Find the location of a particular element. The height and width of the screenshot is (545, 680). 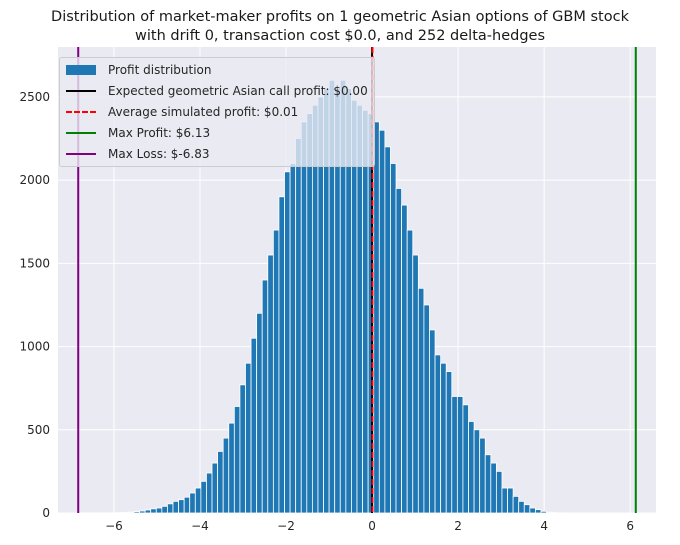

legend-item-profit-distribution: Profit distribution is located at coordinates (139, 70).